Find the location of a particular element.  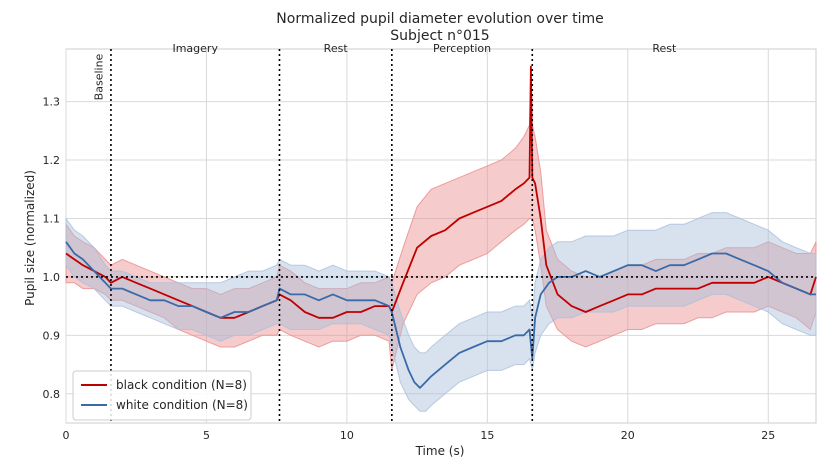

legend-label-white: white condition (N=8) is located at coordinates (182, 405).